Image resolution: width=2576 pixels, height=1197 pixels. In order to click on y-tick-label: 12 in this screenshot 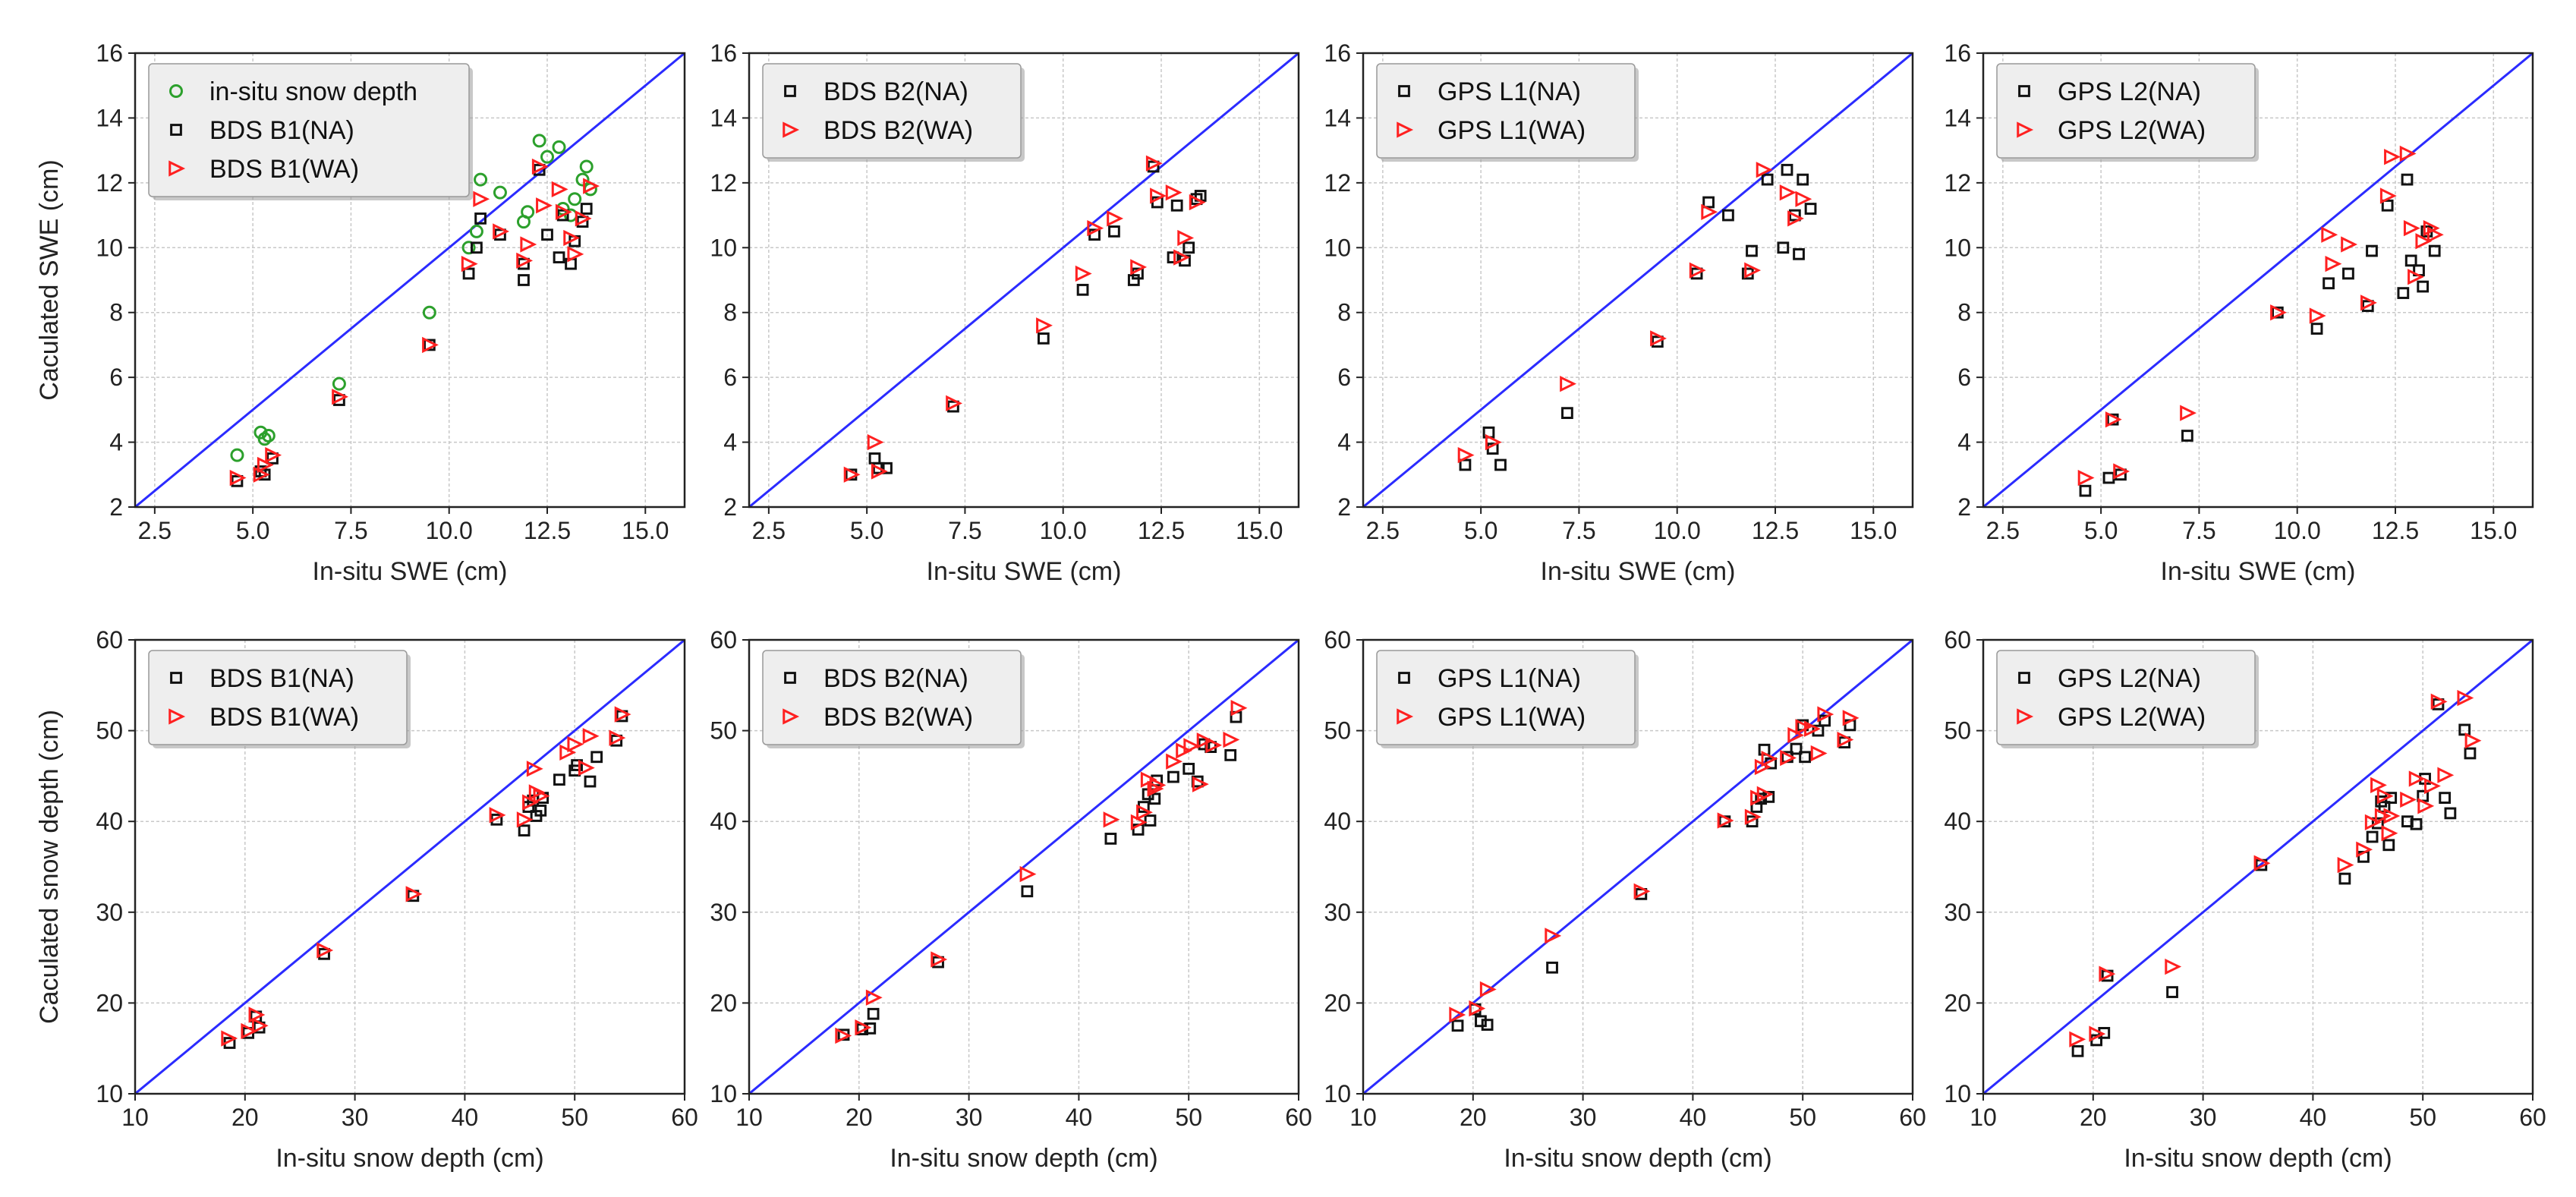, I will do `click(1957, 183)`.